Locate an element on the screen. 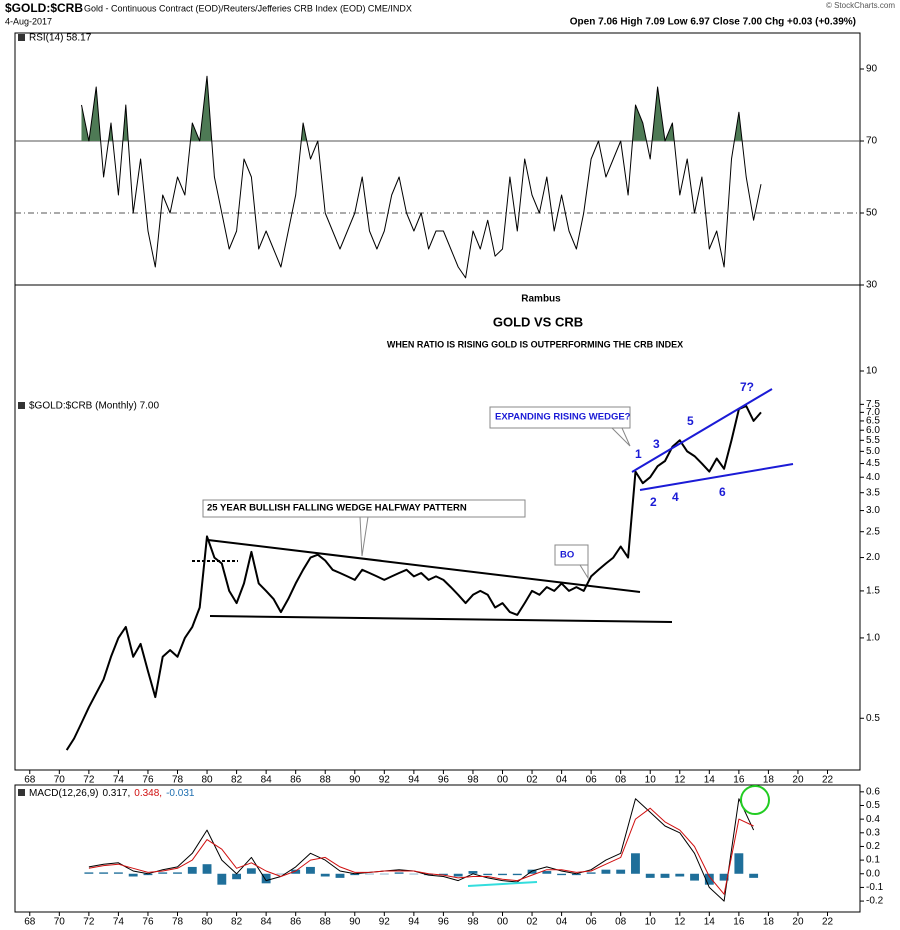 The width and height of the screenshot is (900, 930). annotation: Rambus is located at coordinates (541, 299).